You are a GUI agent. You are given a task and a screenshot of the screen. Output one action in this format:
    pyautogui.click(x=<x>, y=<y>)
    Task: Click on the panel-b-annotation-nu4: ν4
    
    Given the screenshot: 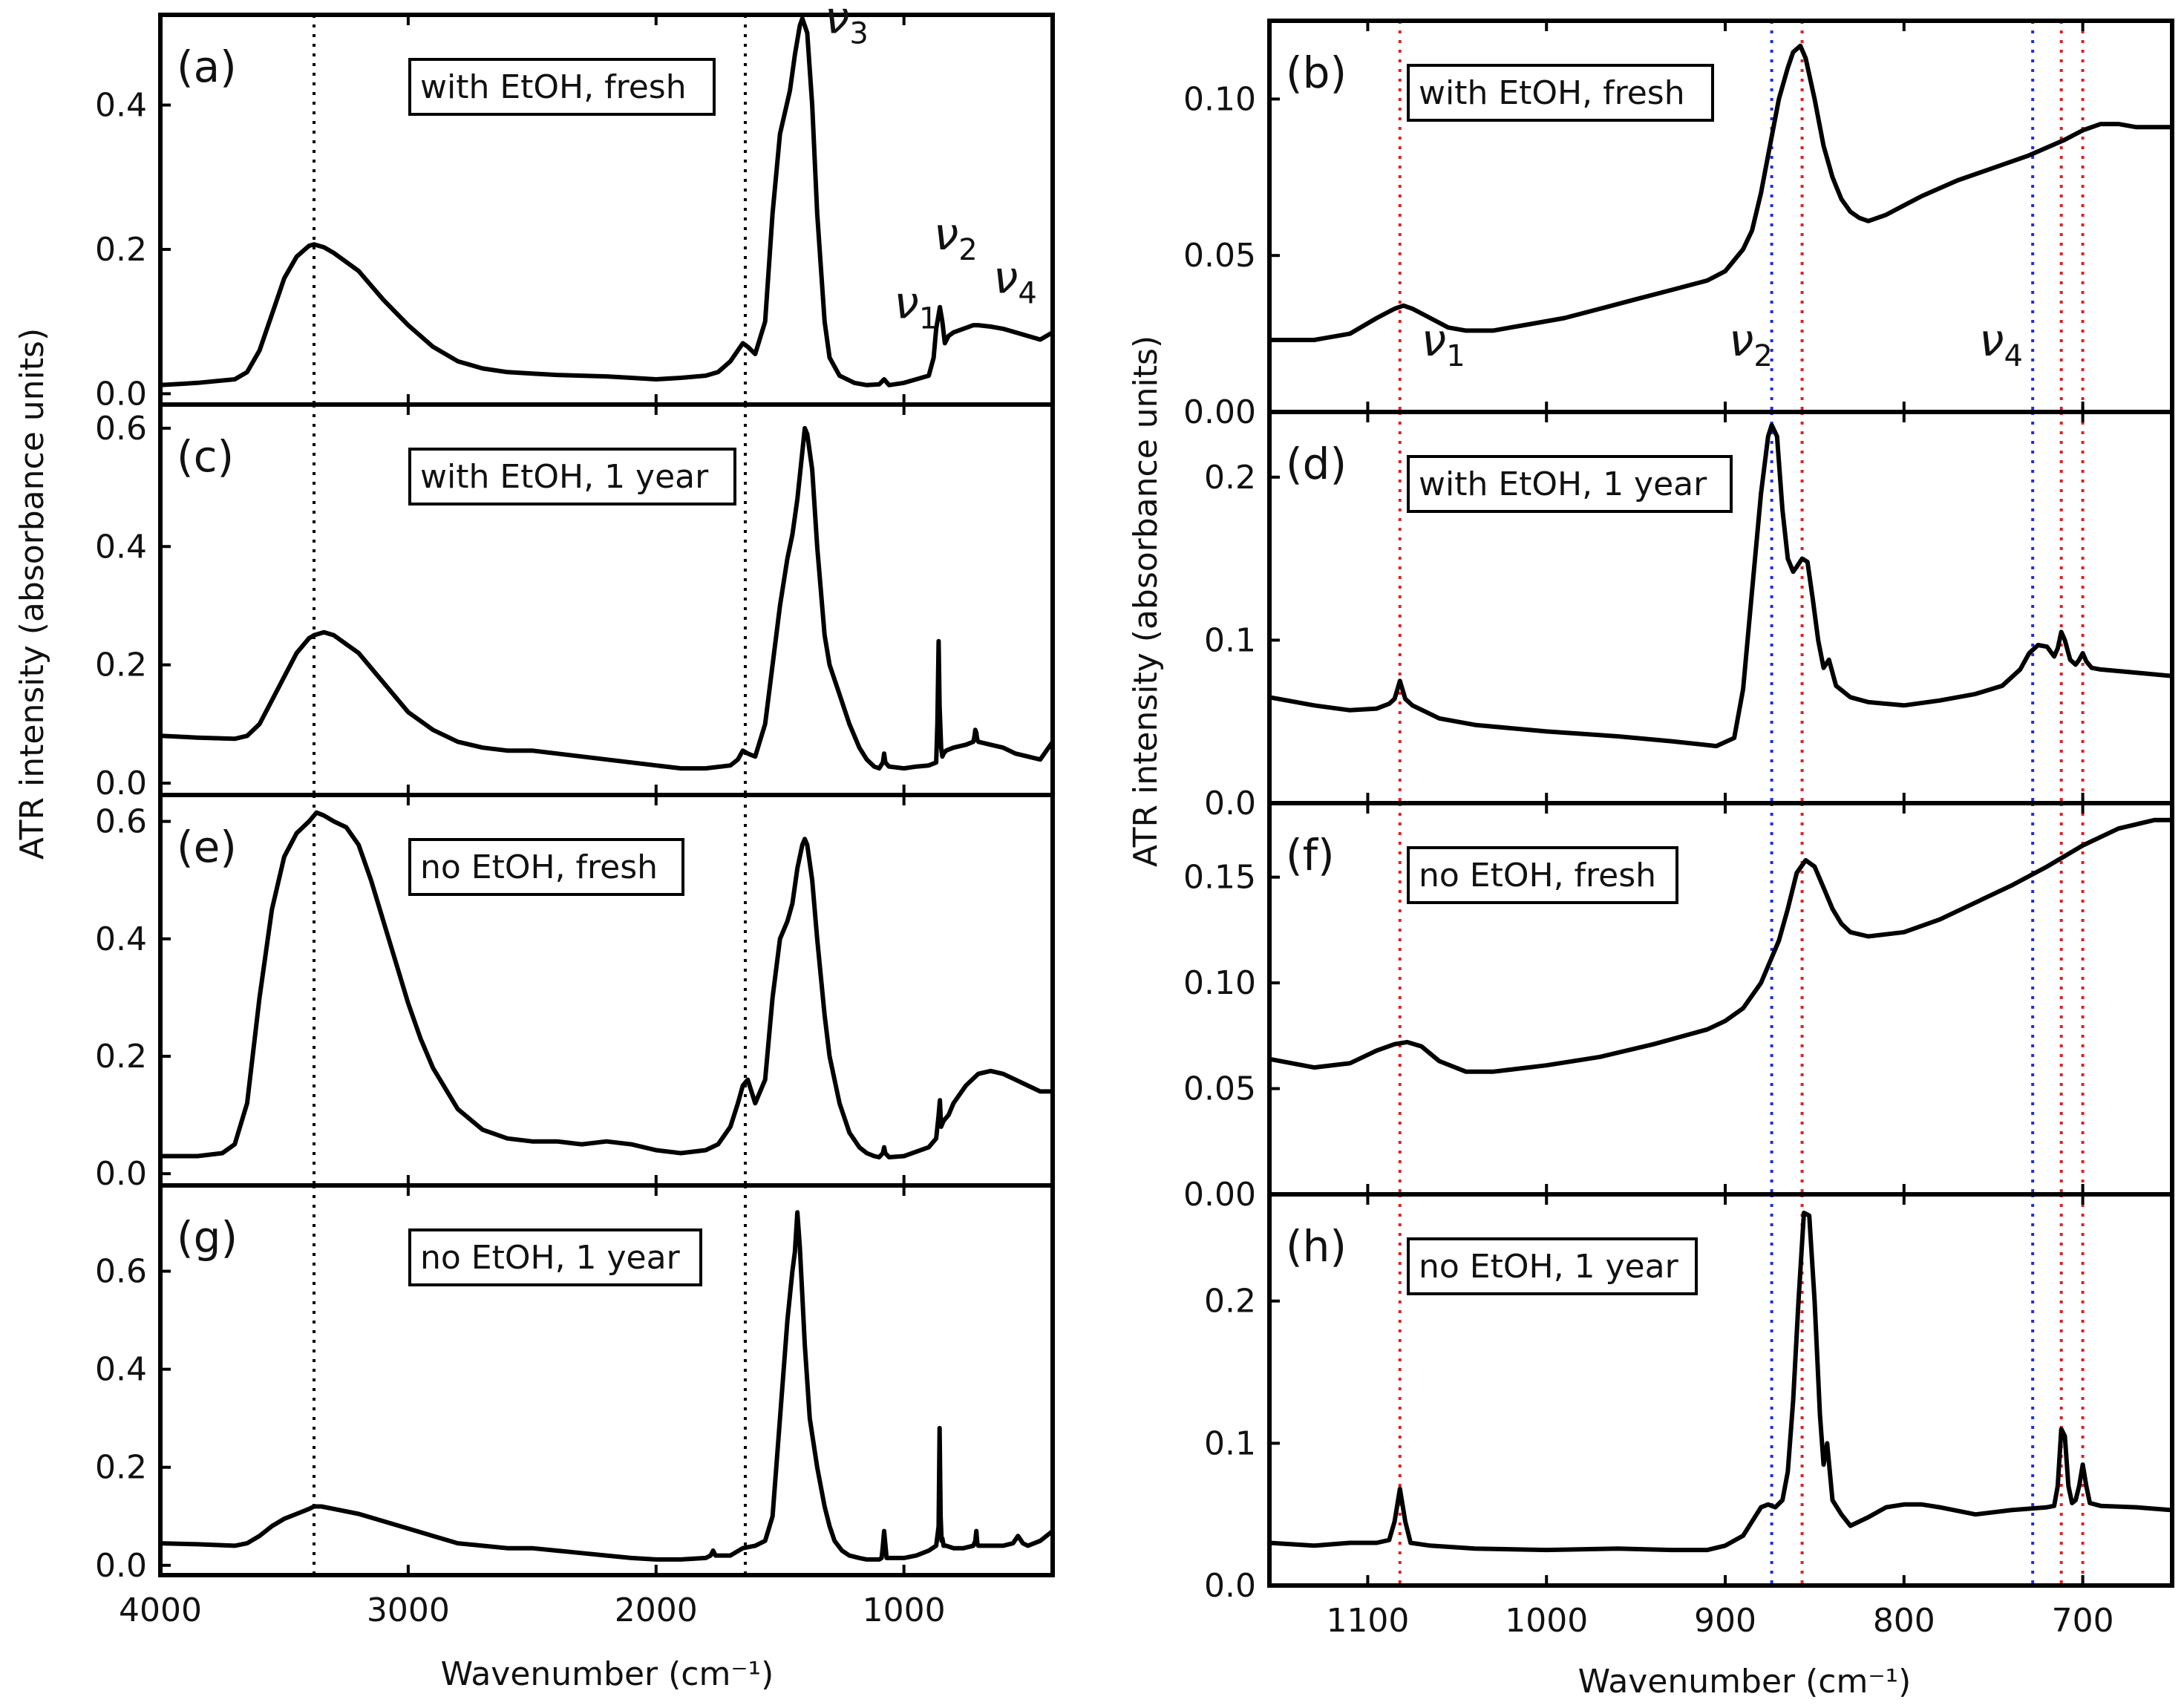 What is the action you would take?
    pyautogui.click(x=2001, y=344)
    